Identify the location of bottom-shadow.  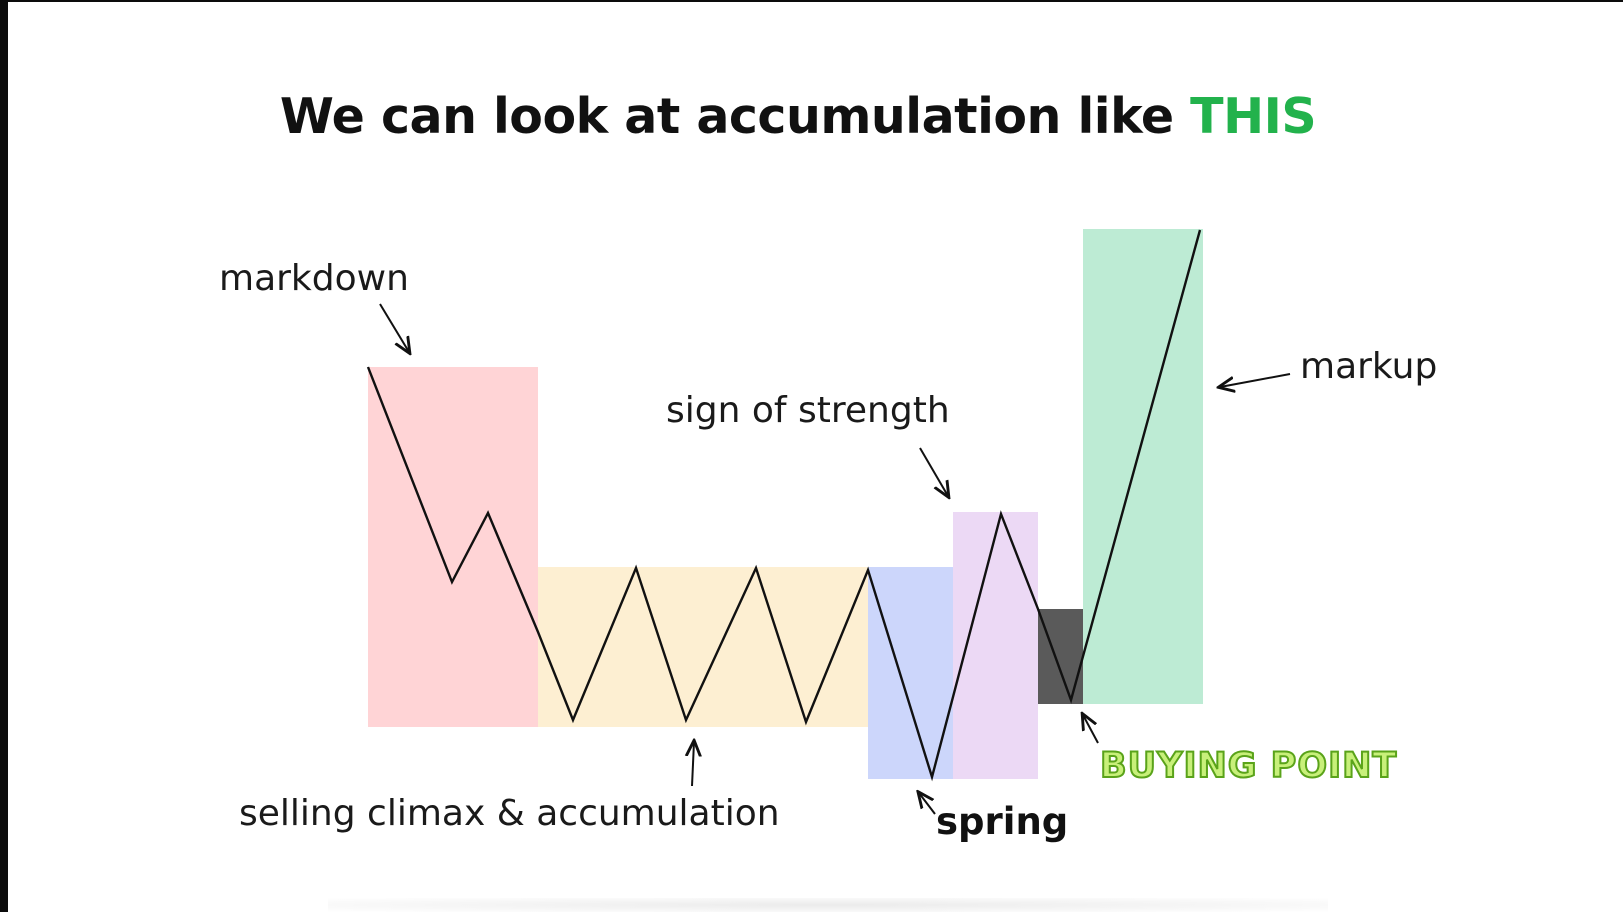
(828, 905).